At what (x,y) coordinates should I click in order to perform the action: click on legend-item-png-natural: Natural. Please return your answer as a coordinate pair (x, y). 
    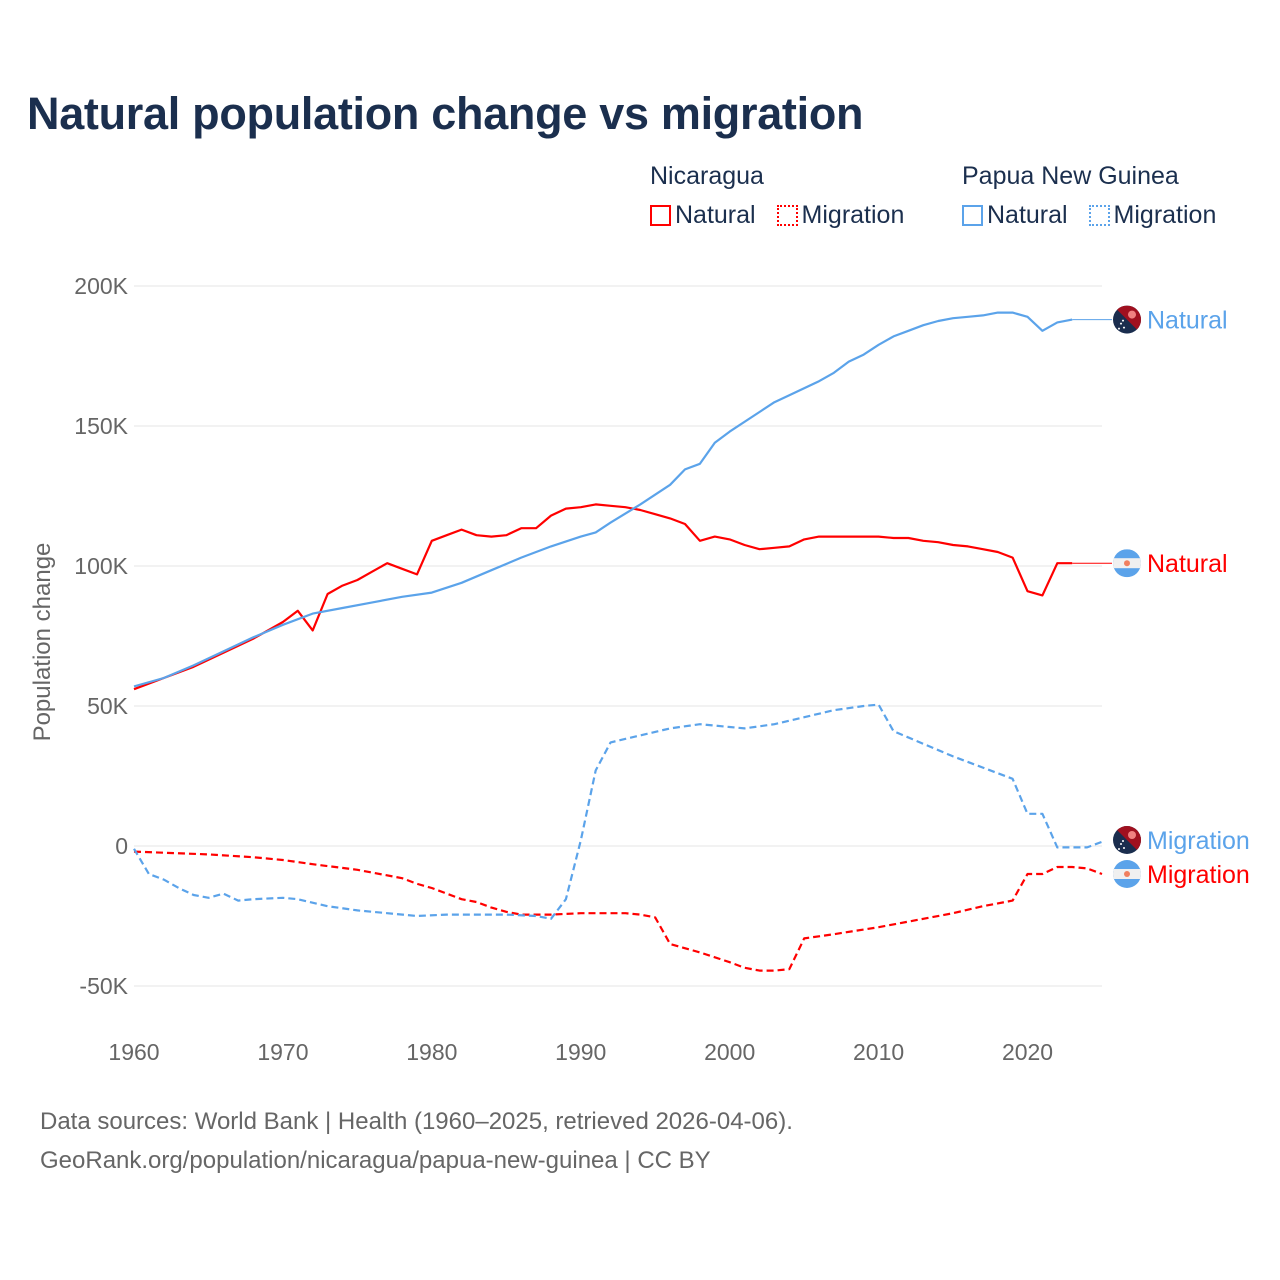
    Looking at the image, I should click on (1015, 215).